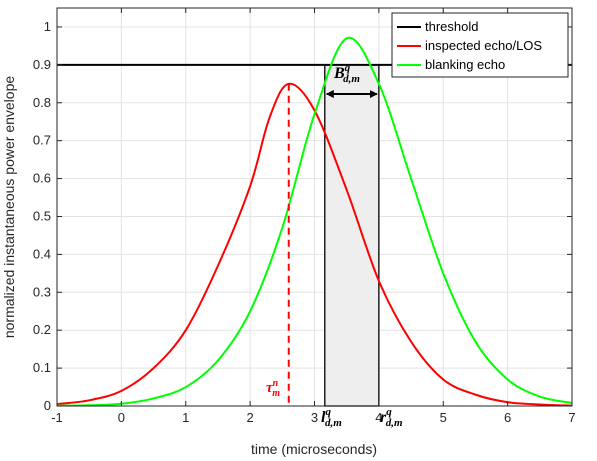  I want to click on x-tick-label: 7, so click(571, 417).